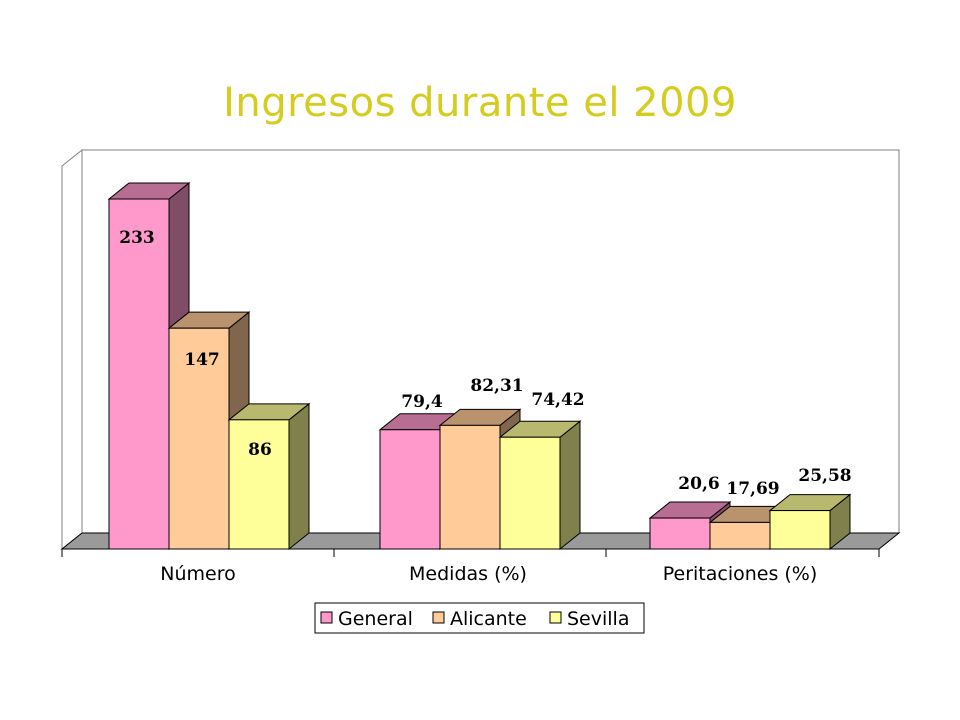  Describe the element at coordinates (557, 400) in the screenshot. I see `value-label: 74,42` at that location.